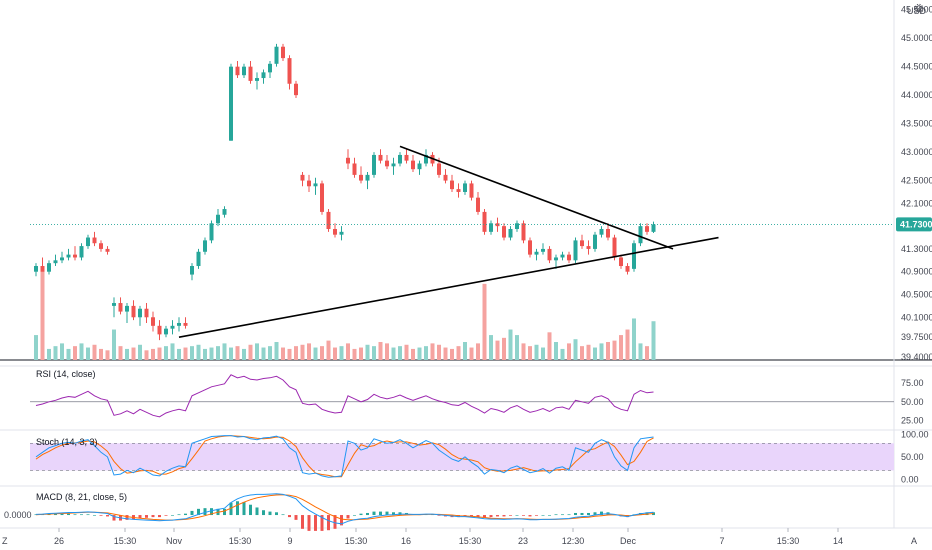  What do you see at coordinates (448, 287) in the screenshot?
I see `trendline-lower` at bounding box center [448, 287].